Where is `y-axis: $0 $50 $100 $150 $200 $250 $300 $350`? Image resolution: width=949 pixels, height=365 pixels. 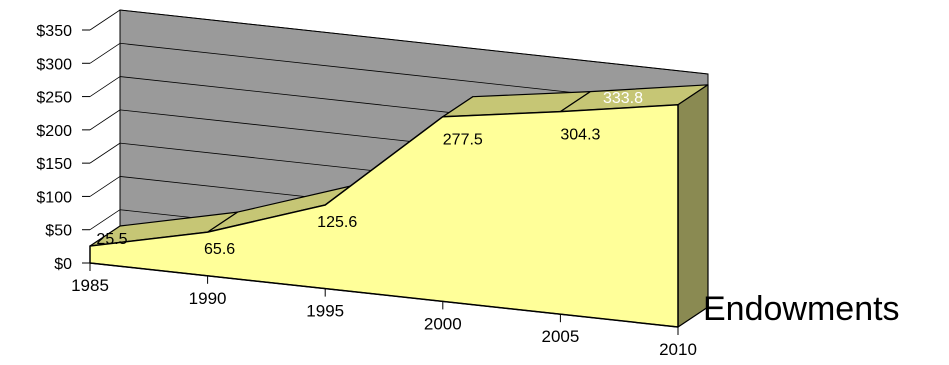 y-axis: $0 $50 $100 $150 $200 $250 $300 $350 is located at coordinates (63, 148).